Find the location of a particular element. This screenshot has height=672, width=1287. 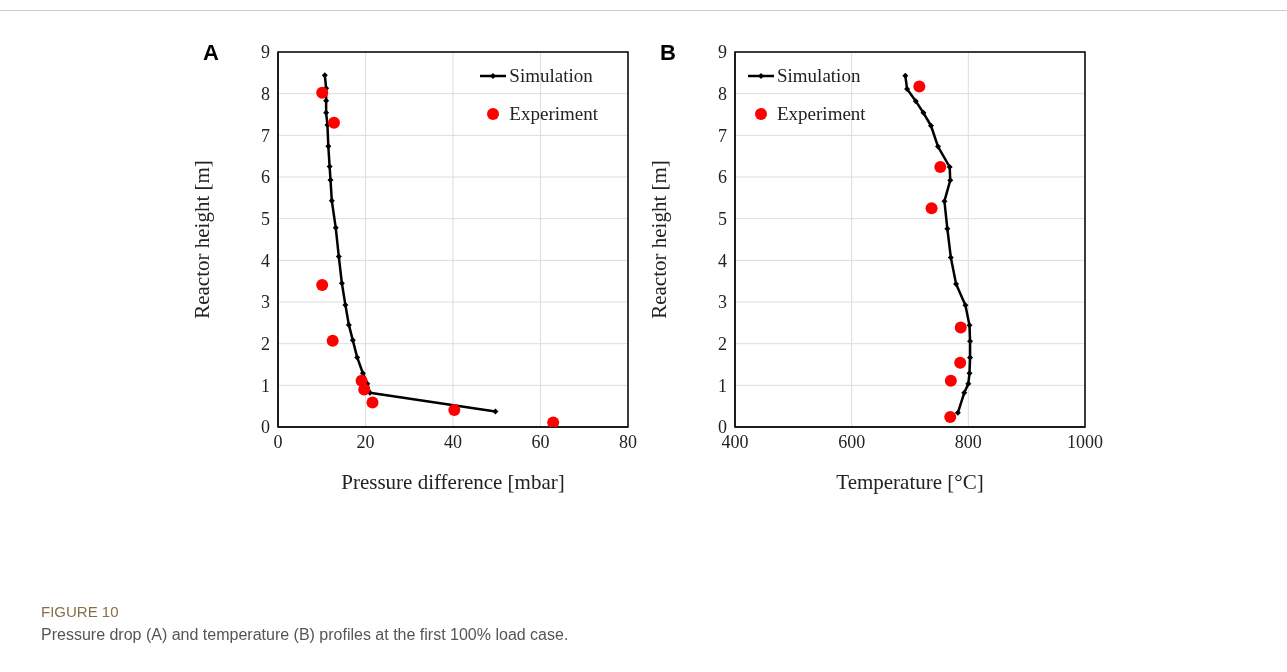

x-tick-label: 40 is located at coordinates (453, 441).